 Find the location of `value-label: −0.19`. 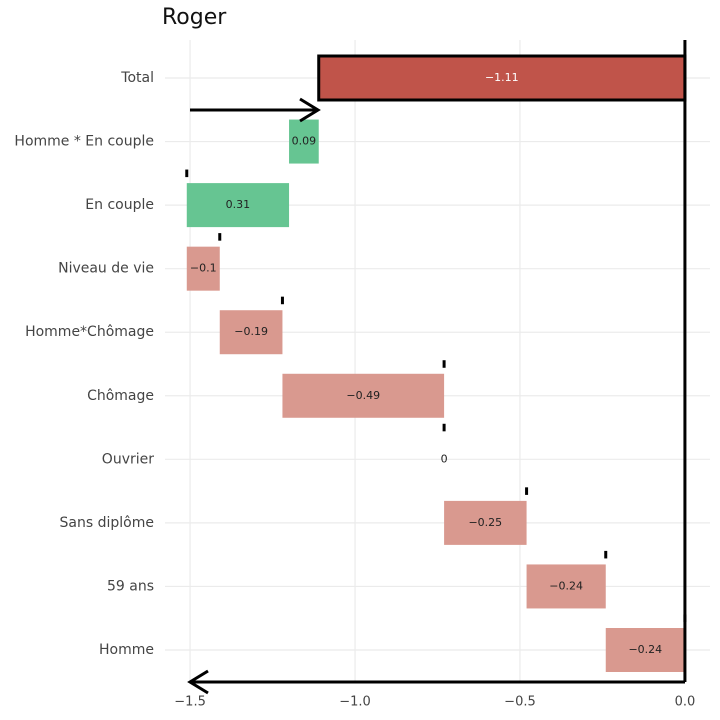

value-label: −0.19 is located at coordinates (251, 331).